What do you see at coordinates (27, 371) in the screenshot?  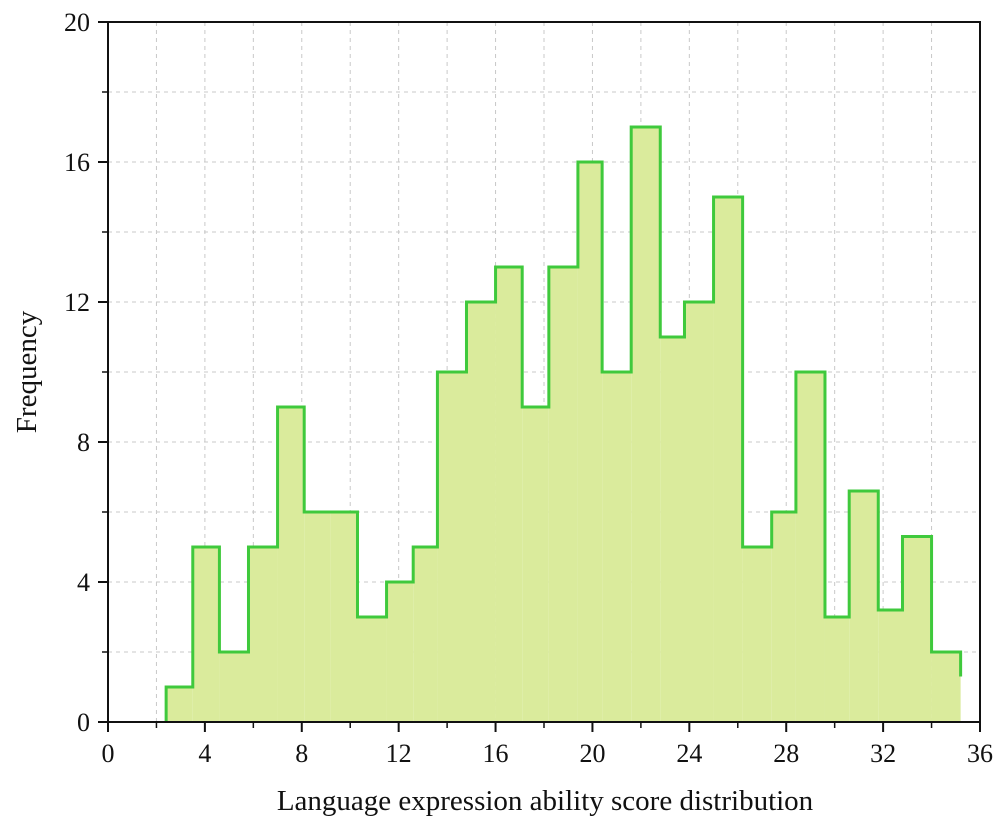 I see `y-axis-title: Frequency` at bounding box center [27, 371].